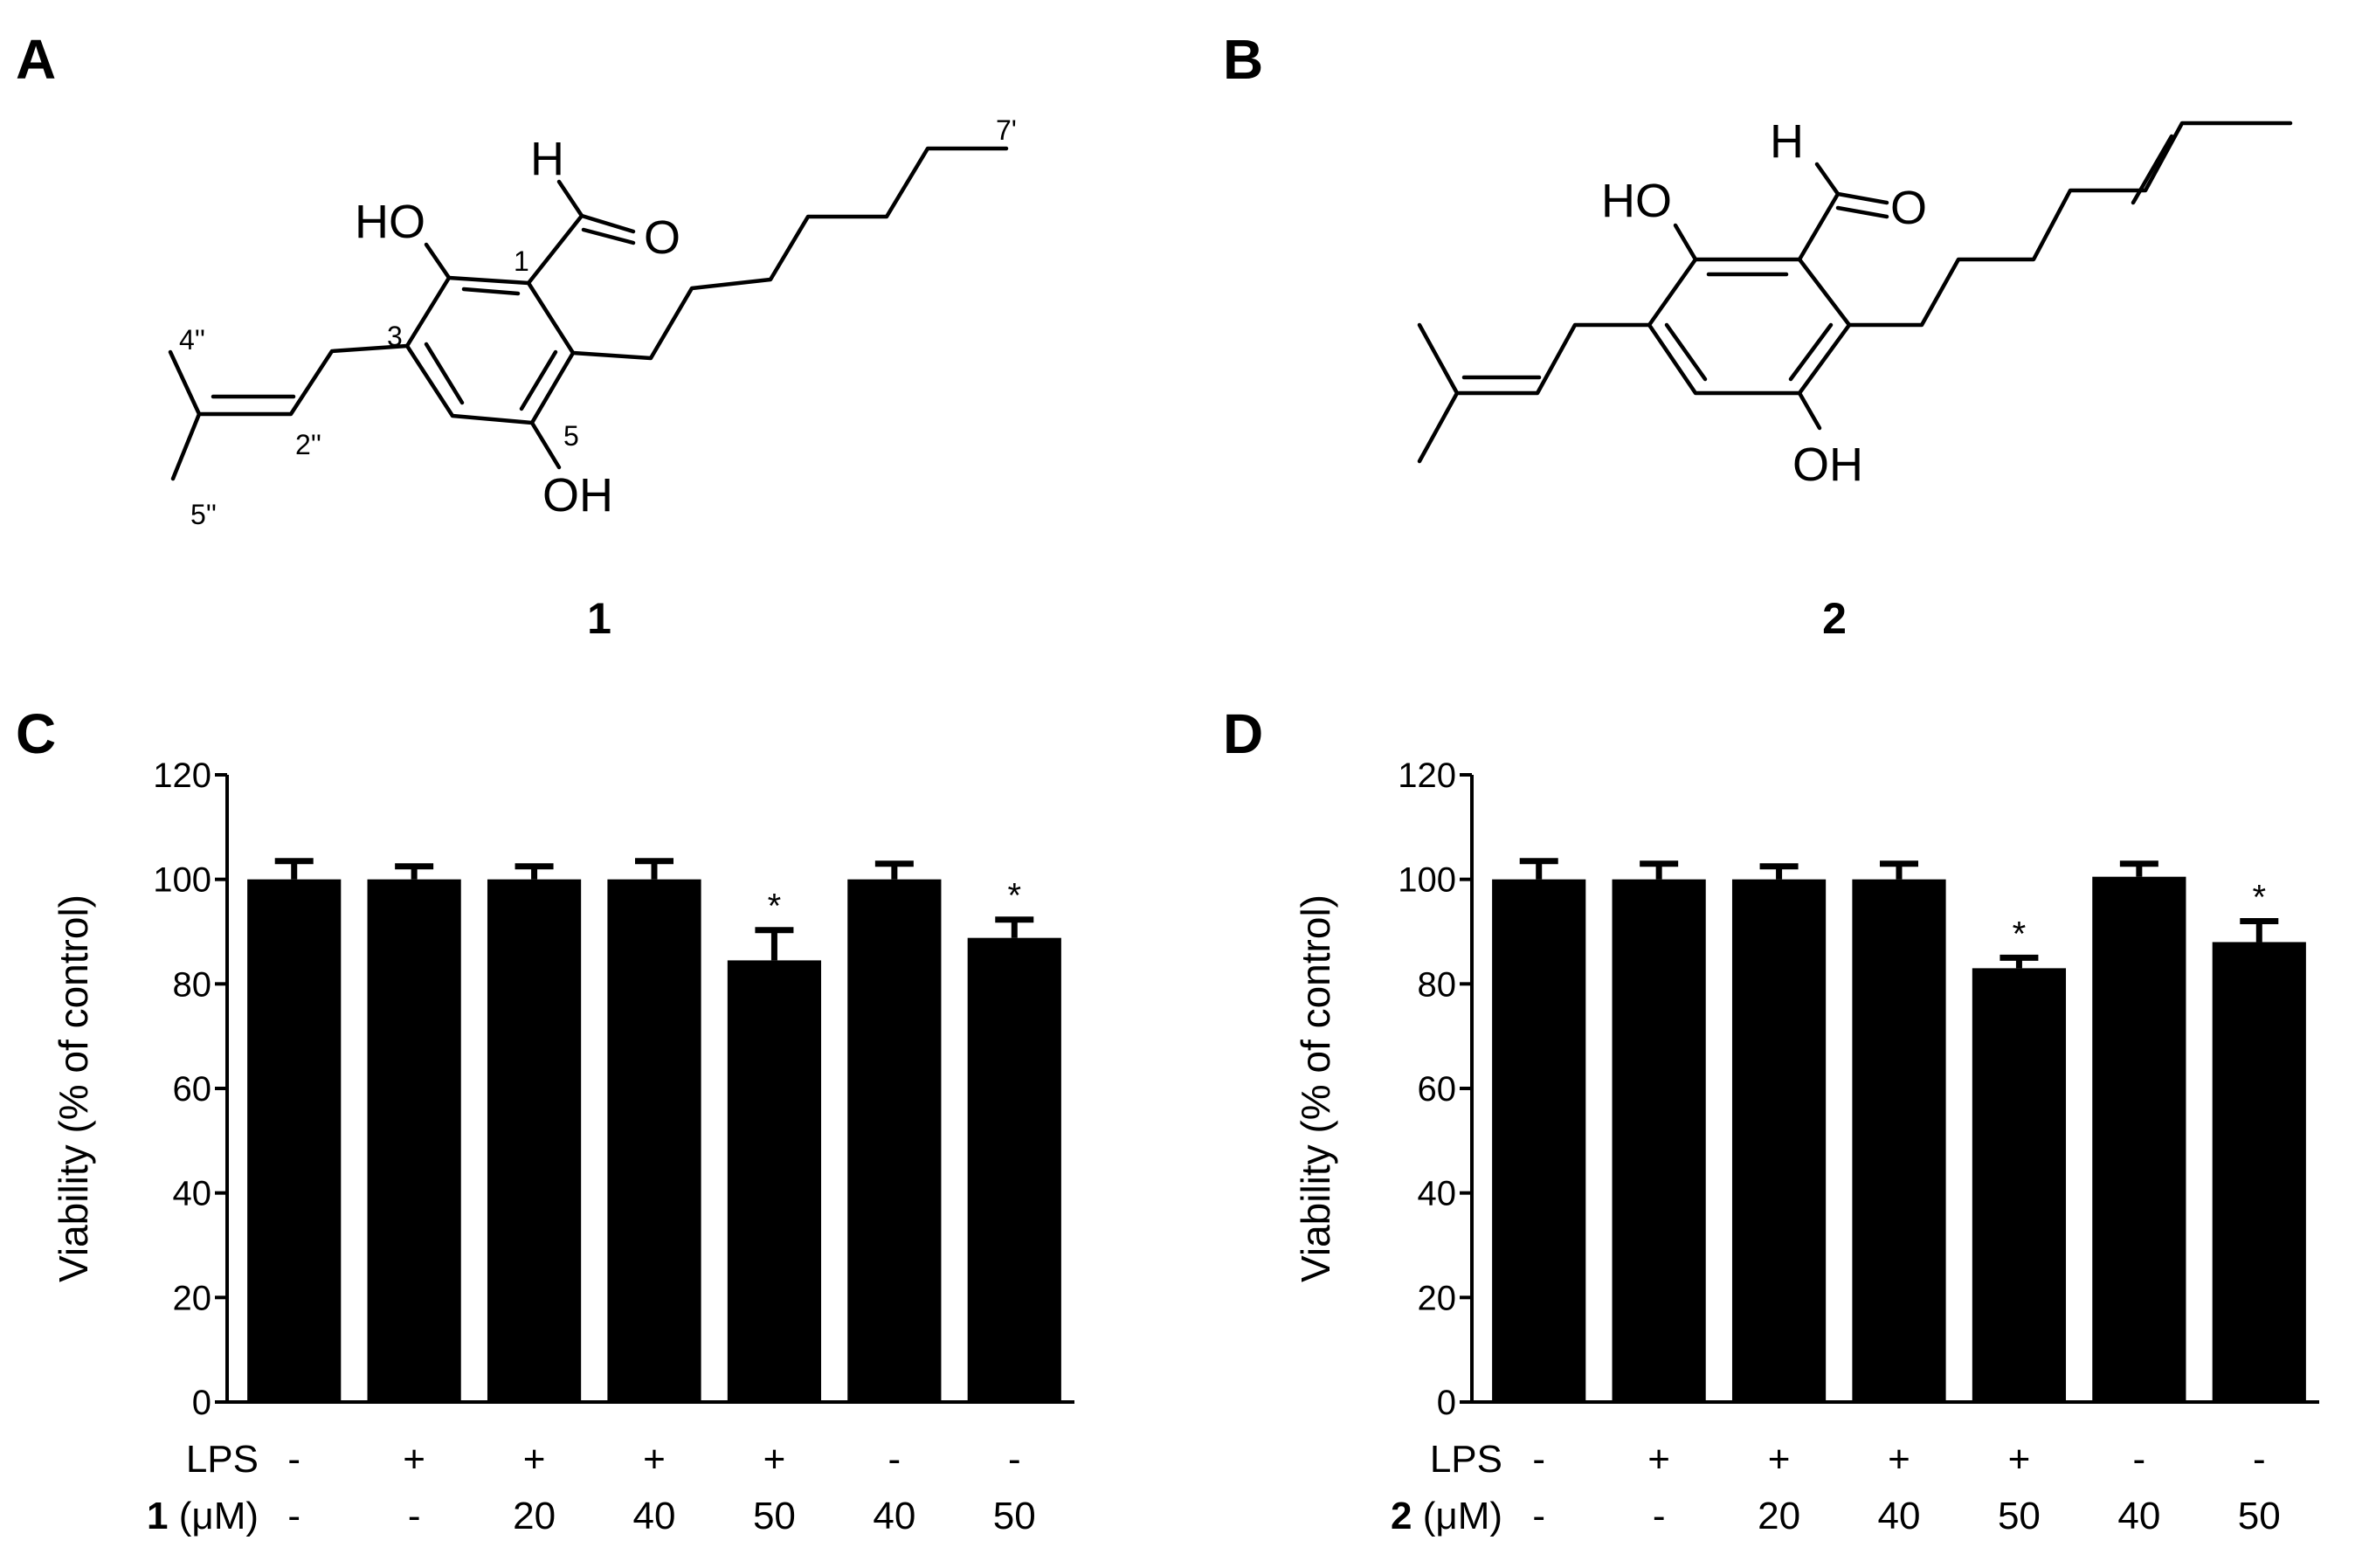 The width and height of the screenshot is (2369, 1568). What do you see at coordinates (2070, 224) in the screenshot?
I see `heptenyl-chain` at bounding box center [2070, 224].